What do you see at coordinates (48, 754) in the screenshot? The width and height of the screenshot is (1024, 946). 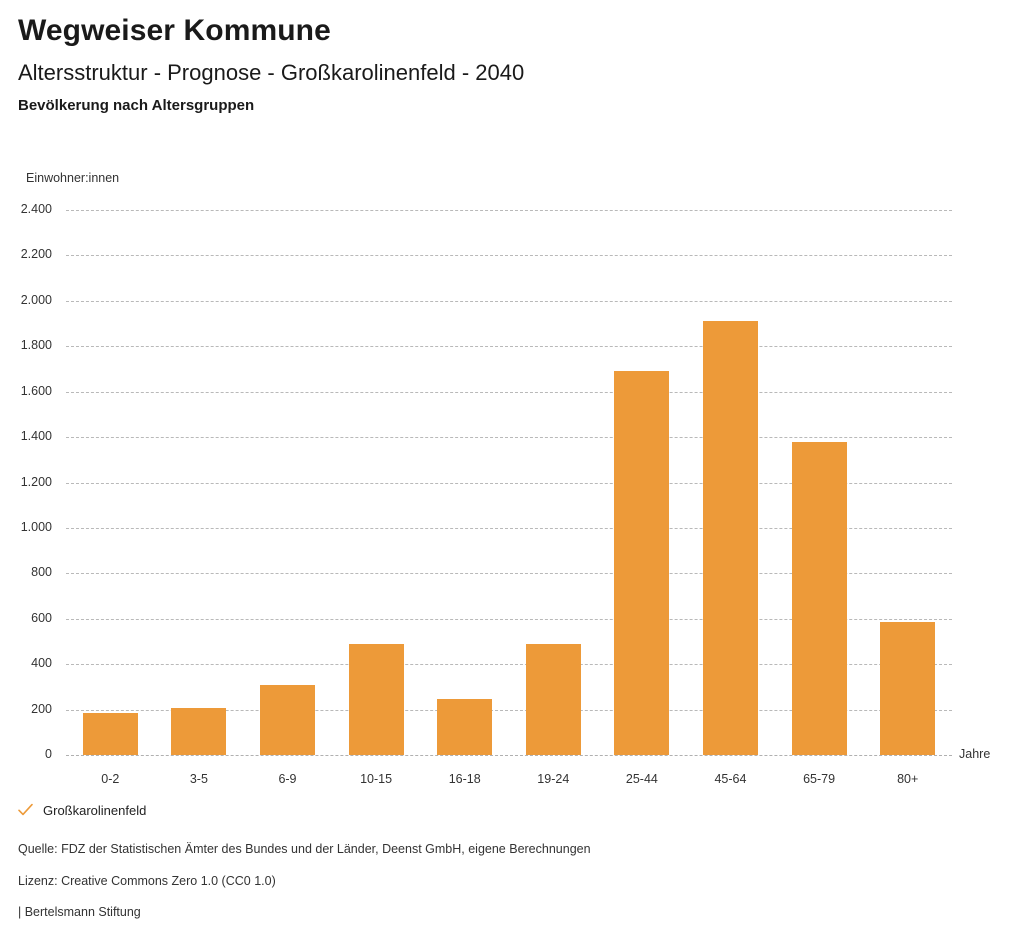 I see `y-axis-tick-label: 0` at bounding box center [48, 754].